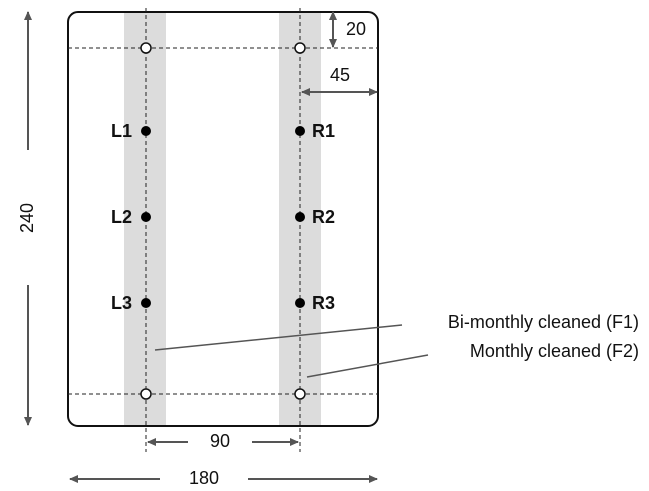 This screenshot has width=649, height=491. I want to click on point-label: R2, so click(323, 217).